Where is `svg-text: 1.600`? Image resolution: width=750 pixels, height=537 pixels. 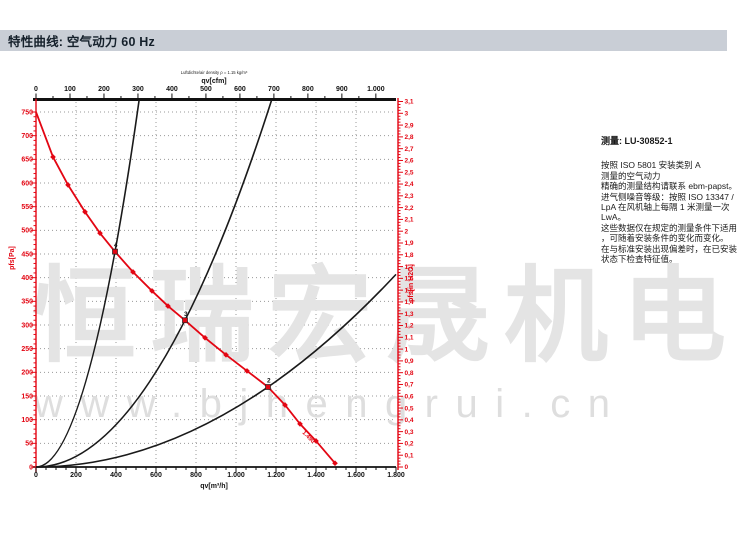
svg-text: 1.600 is located at coordinates (356, 475).